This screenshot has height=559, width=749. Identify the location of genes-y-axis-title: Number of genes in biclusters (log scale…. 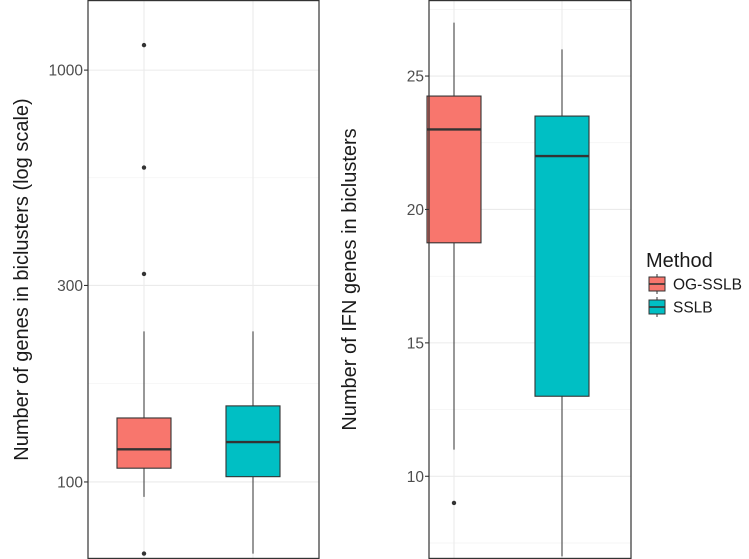
(22, 279).